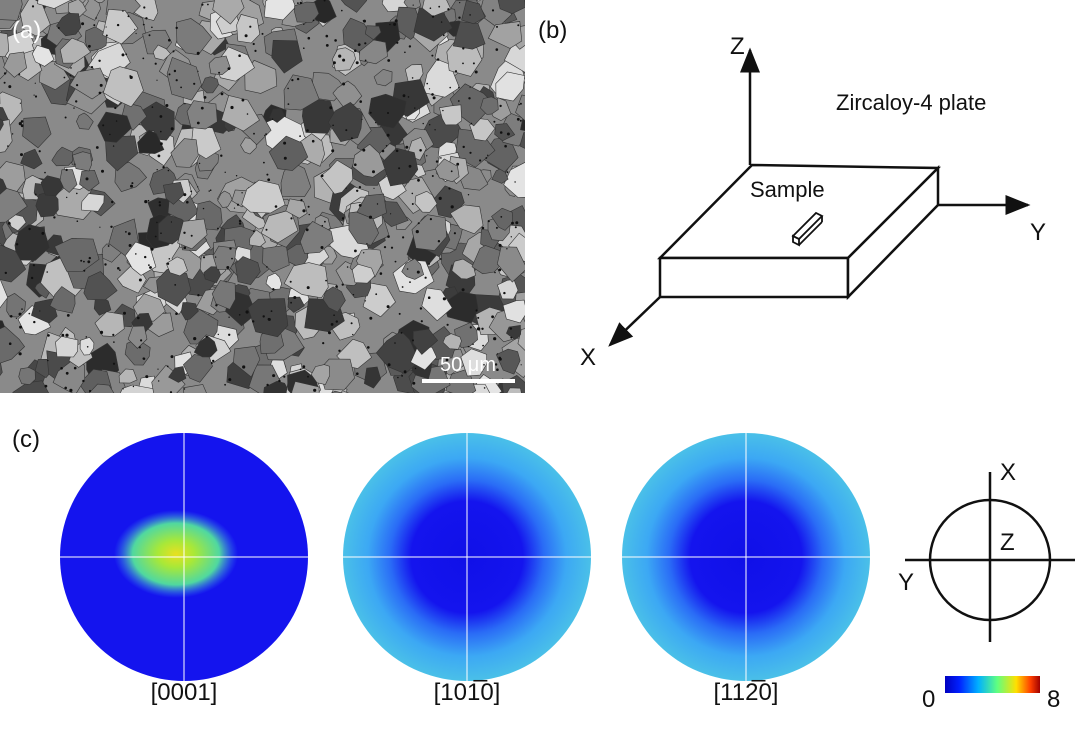 The image size is (1080, 737). What do you see at coordinates (992, 684) in the screenshot?
I see `colorbar` at bounding box center [992, 684].